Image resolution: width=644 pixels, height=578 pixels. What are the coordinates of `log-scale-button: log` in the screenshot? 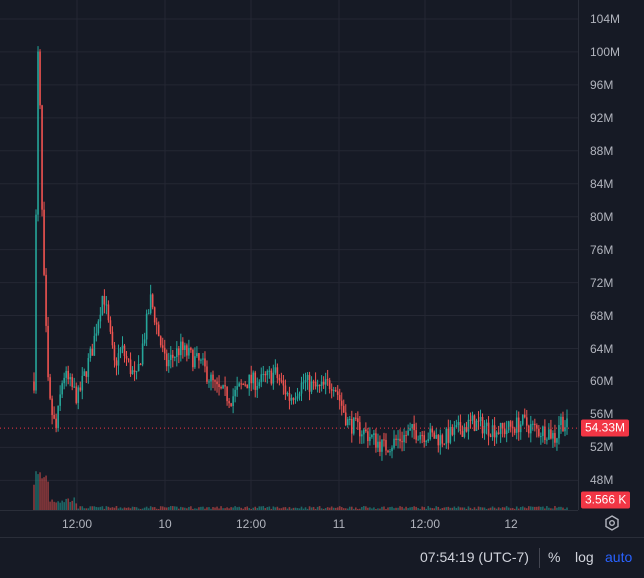 It's located at (584, 557).